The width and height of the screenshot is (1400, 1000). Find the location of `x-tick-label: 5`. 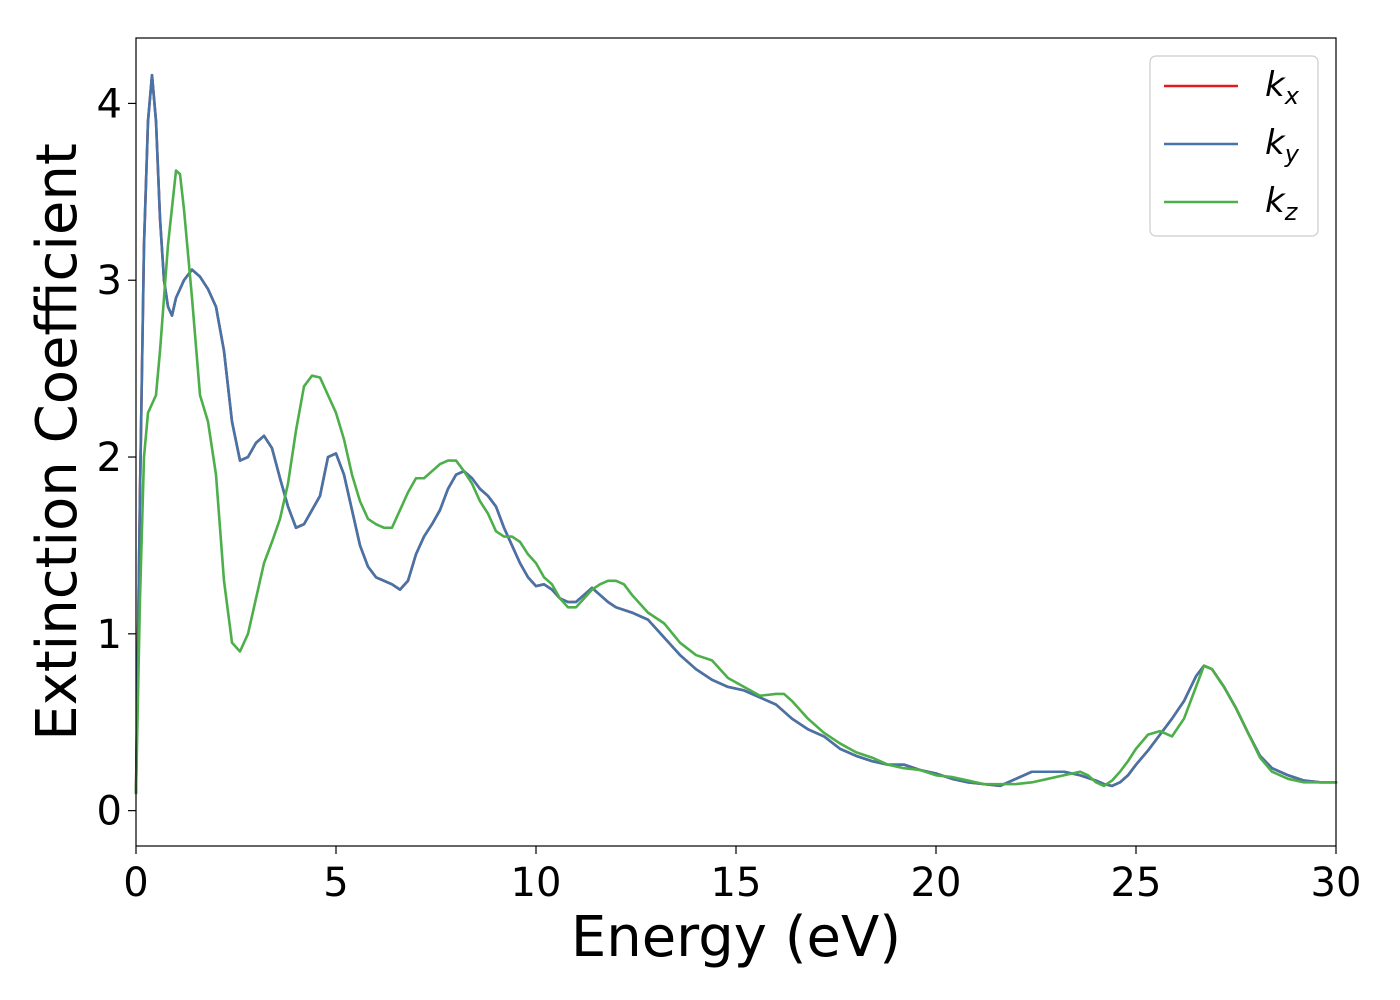

x-tick-label: 5 is located at coordinates (335, 883).